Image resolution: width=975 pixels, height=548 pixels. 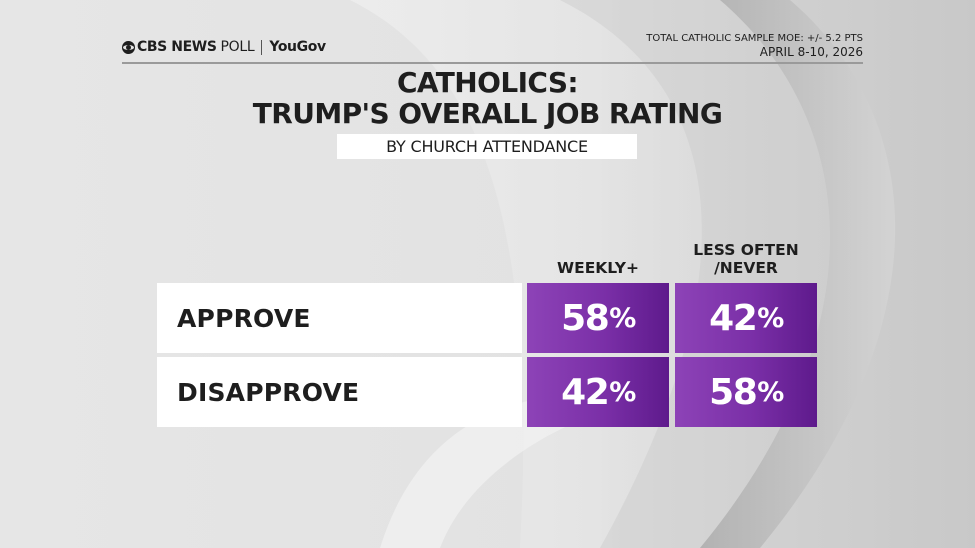 What do you see at coordinates (487, 82) in the screenshot?
I see `title-line-1: CATHOLICS:` at bounding box center [487, 82].